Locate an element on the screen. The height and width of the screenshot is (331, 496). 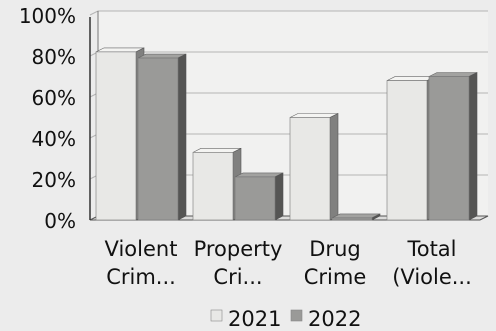
y-tick-label: 0% is located at coordinates (60, 221).